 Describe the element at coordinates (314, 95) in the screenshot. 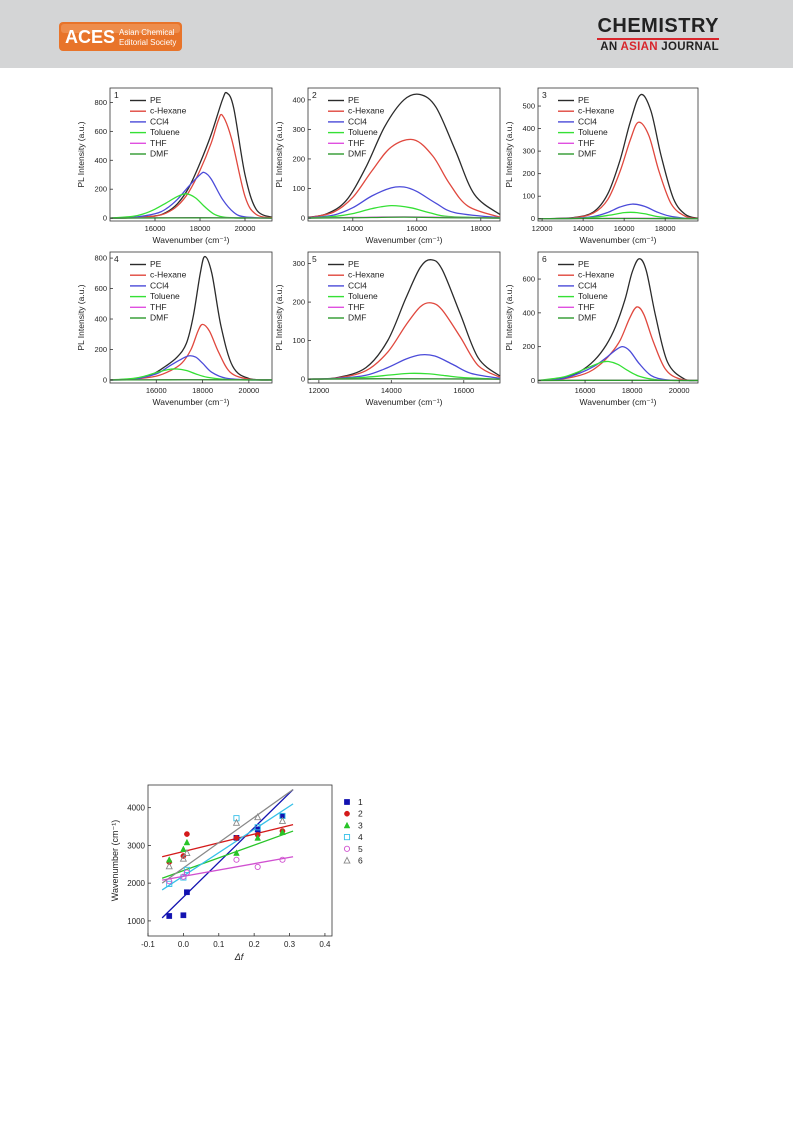

I see `panel-label: 2` at that location.